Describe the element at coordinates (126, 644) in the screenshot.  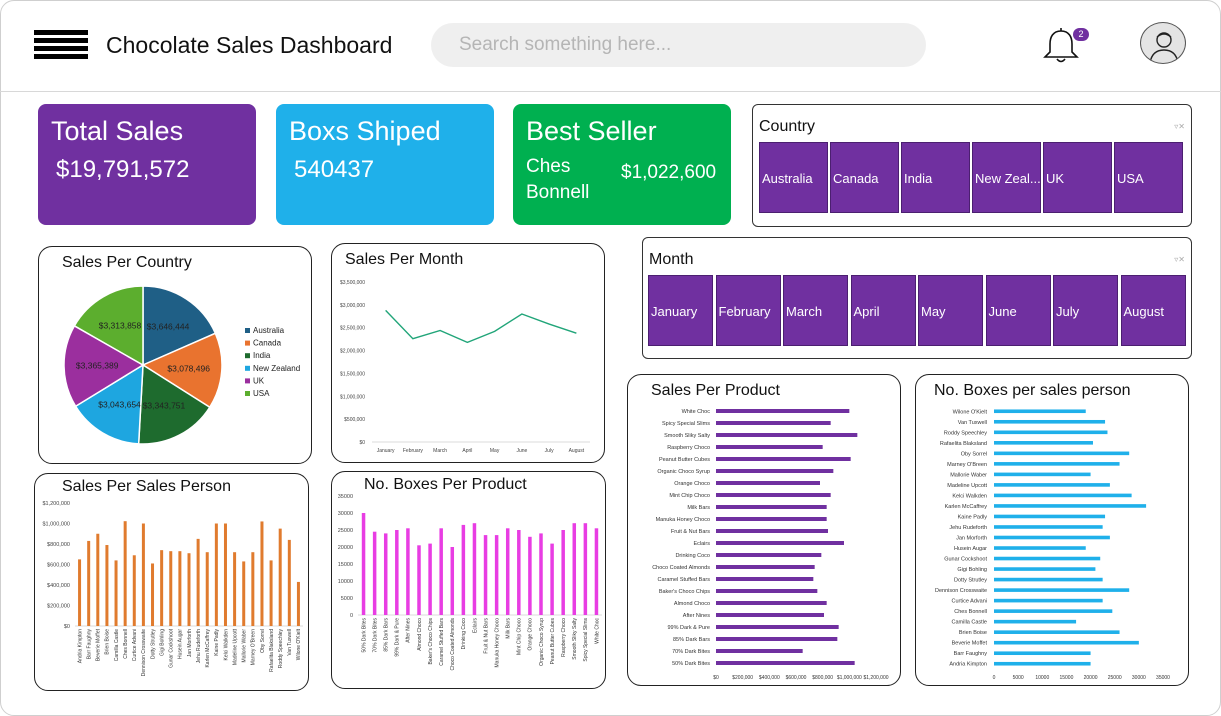
I see `x-tick-label: Ches Bonnell` at that location.